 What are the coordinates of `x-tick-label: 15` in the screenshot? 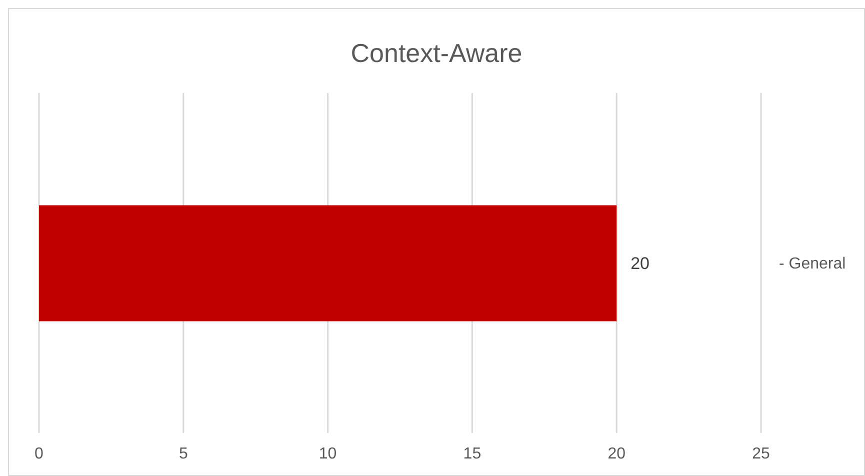 It's located at (472, 453).